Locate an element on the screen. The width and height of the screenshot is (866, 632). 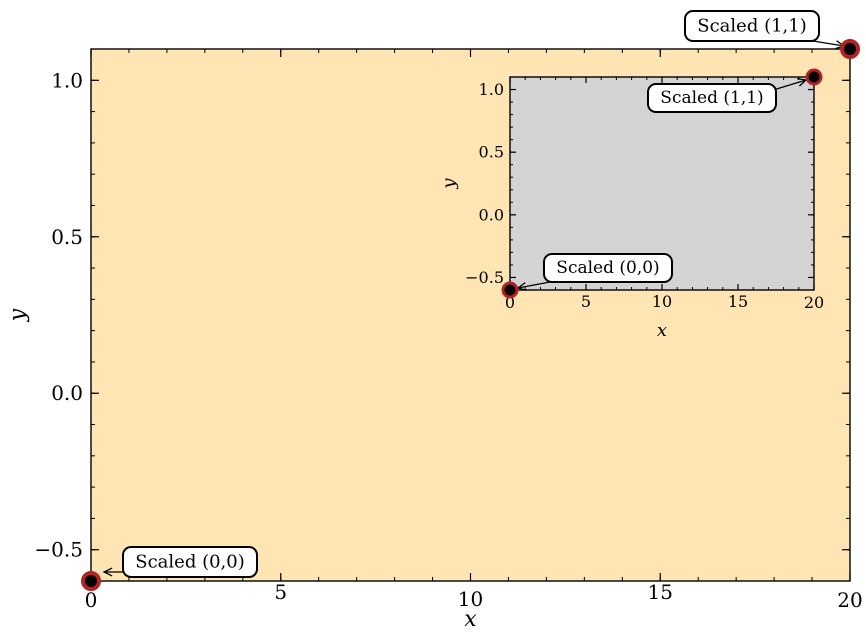
inset-annotation-label: Scaled (0,0) is located at coordinates (607, 268).